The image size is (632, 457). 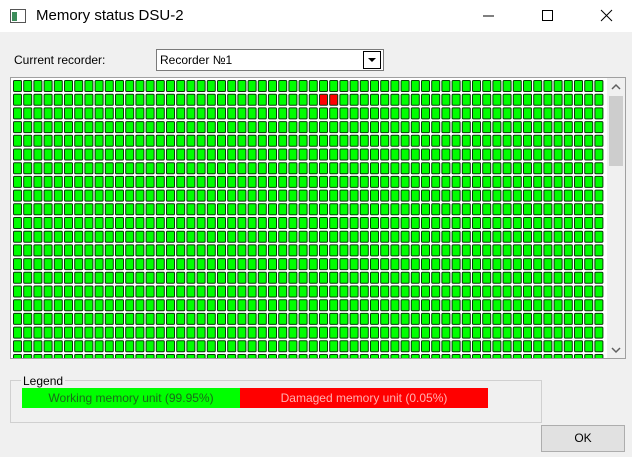 I want to click on scroll-thumb, so click(x=616, y=131).